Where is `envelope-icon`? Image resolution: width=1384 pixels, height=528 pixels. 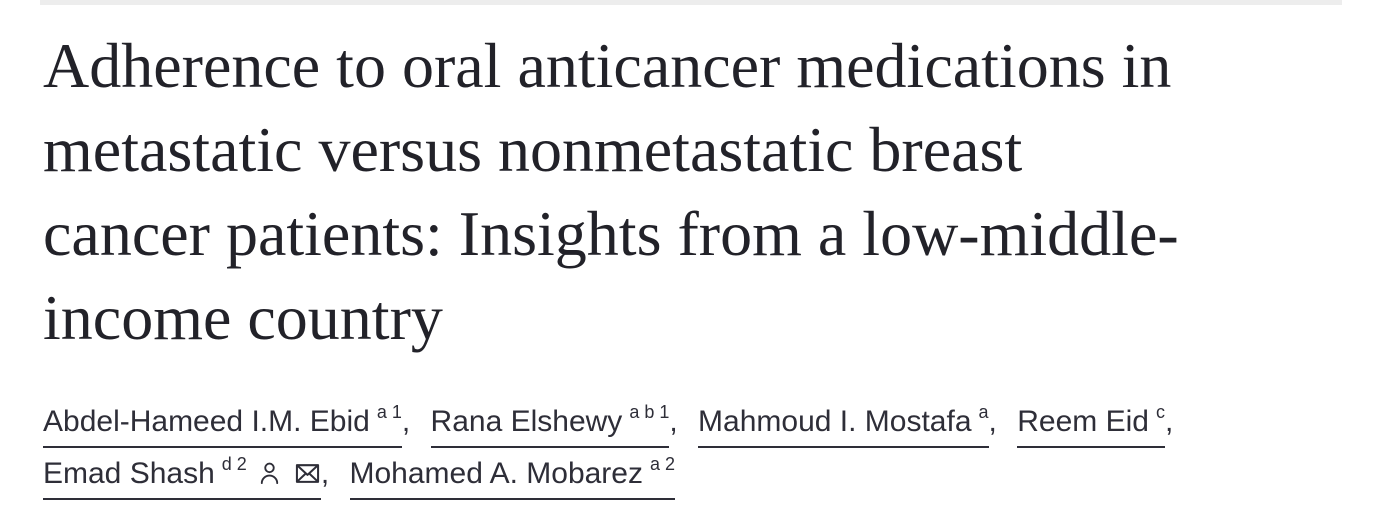
envelope-icon is located at coordinates (307, 473).